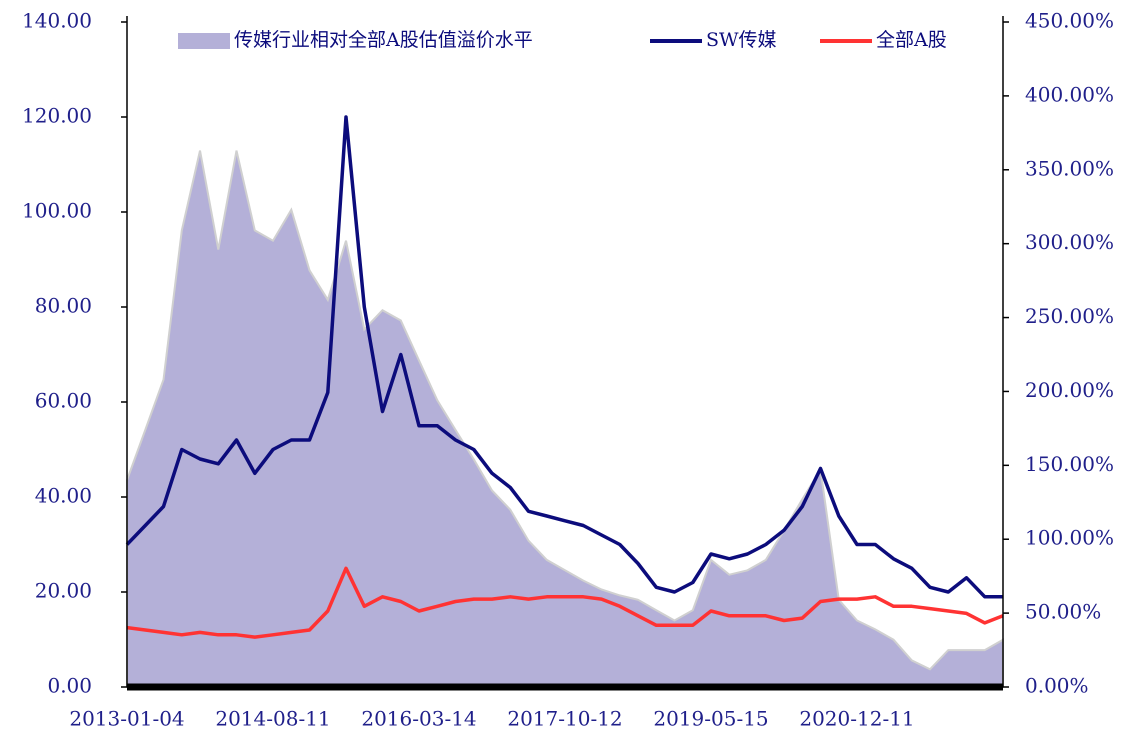  I want to click on y2-tick-label: 450.00%, so click(1069, 21).